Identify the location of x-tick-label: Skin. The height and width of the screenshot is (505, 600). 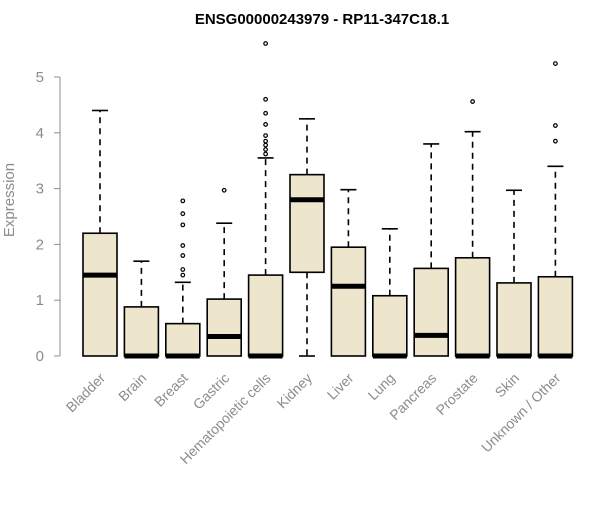
(507, 385).